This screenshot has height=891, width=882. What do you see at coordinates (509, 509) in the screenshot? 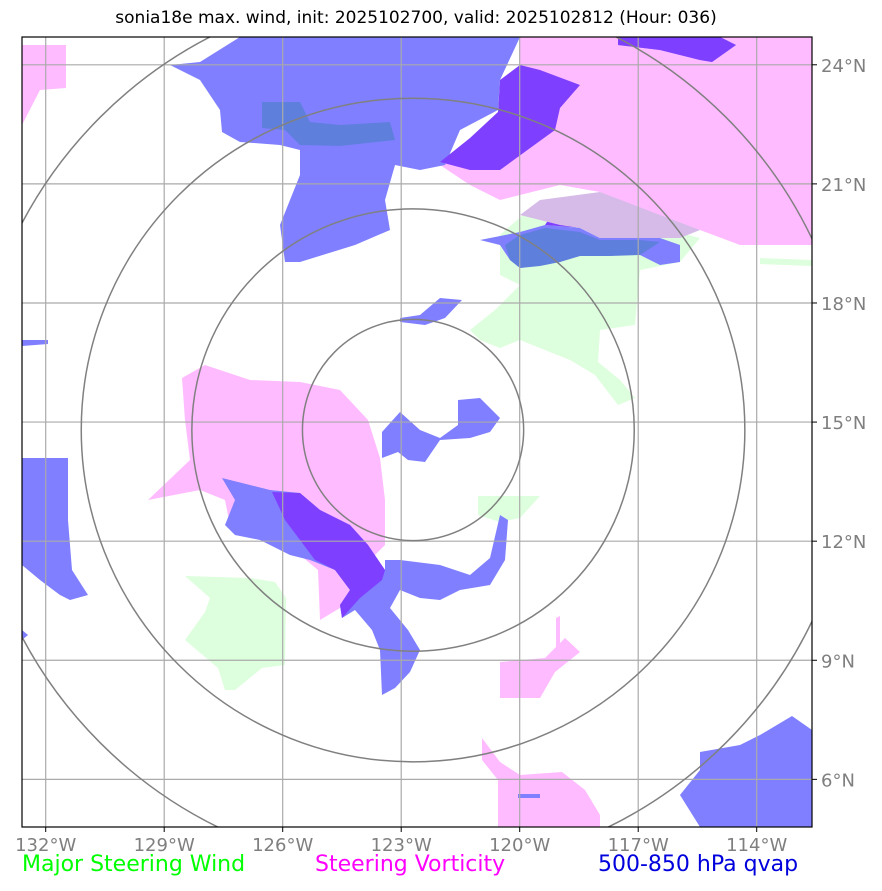
I see `wind-region-mid` at bounding box center [509, 509].